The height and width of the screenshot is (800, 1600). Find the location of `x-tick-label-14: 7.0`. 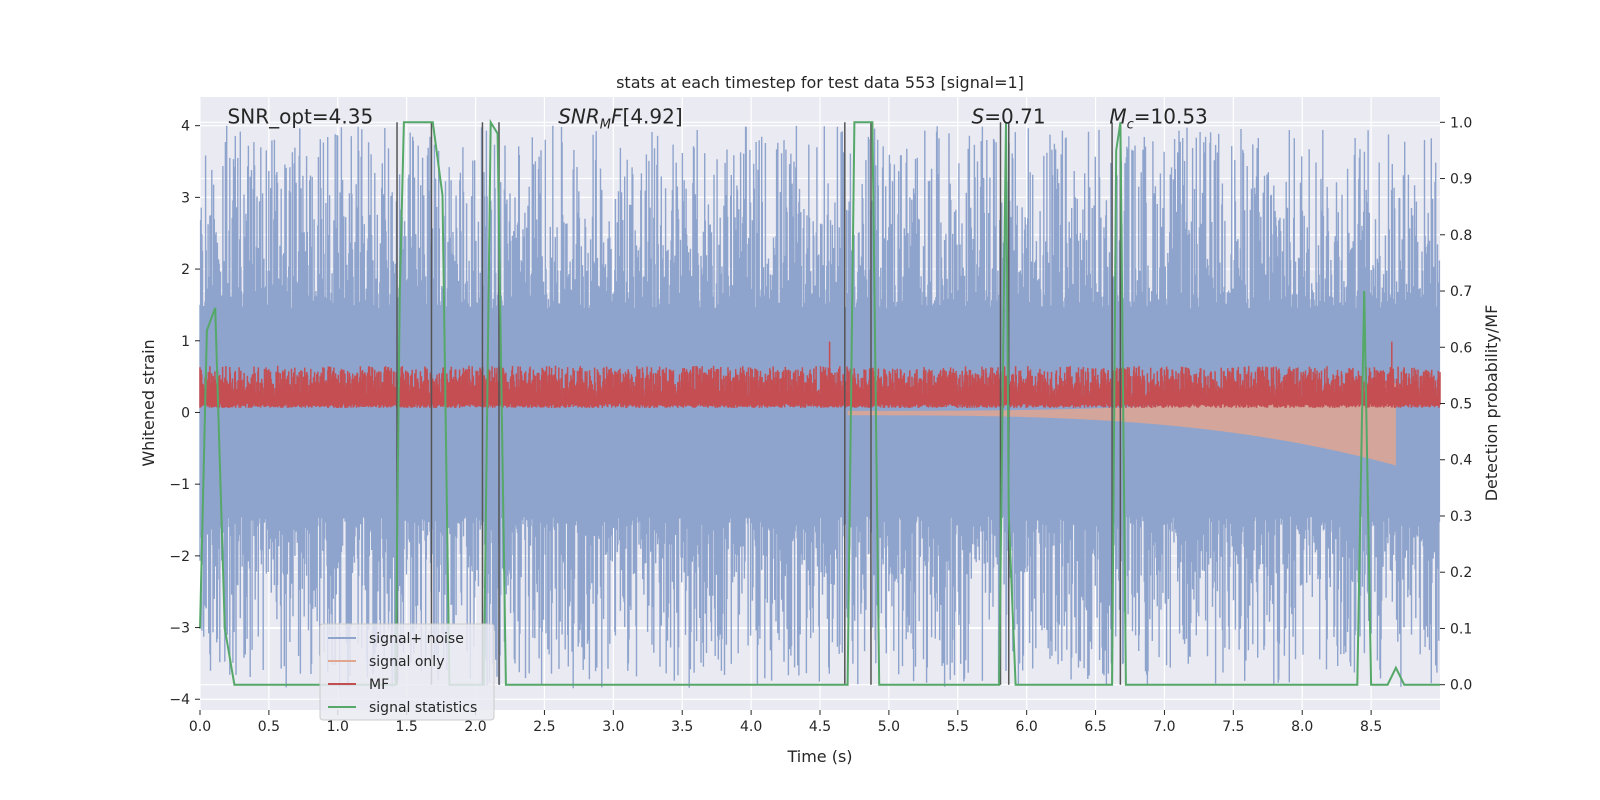

x-tick-label-14: 7.0 is located at coordinates (1164, 727).